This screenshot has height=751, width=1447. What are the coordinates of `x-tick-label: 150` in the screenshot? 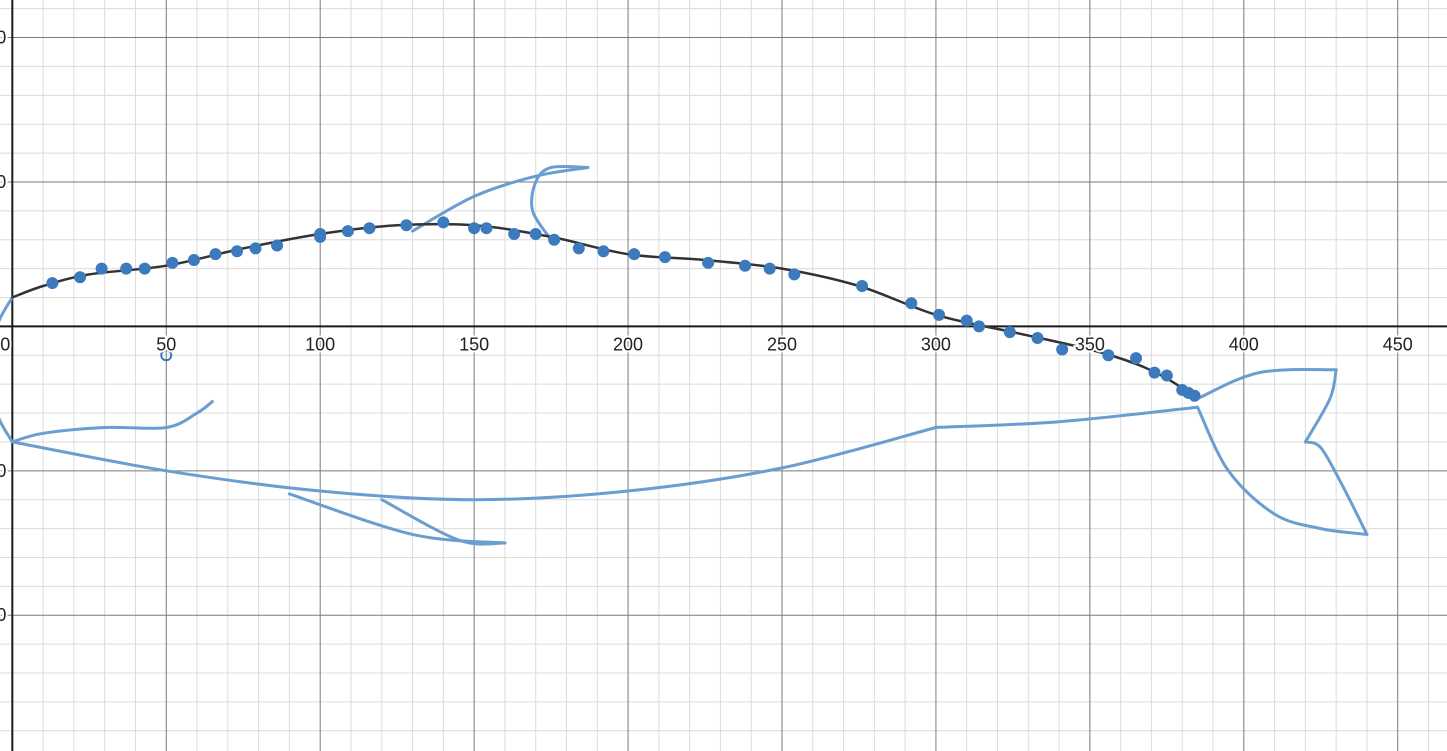 It's located at (474, 344).